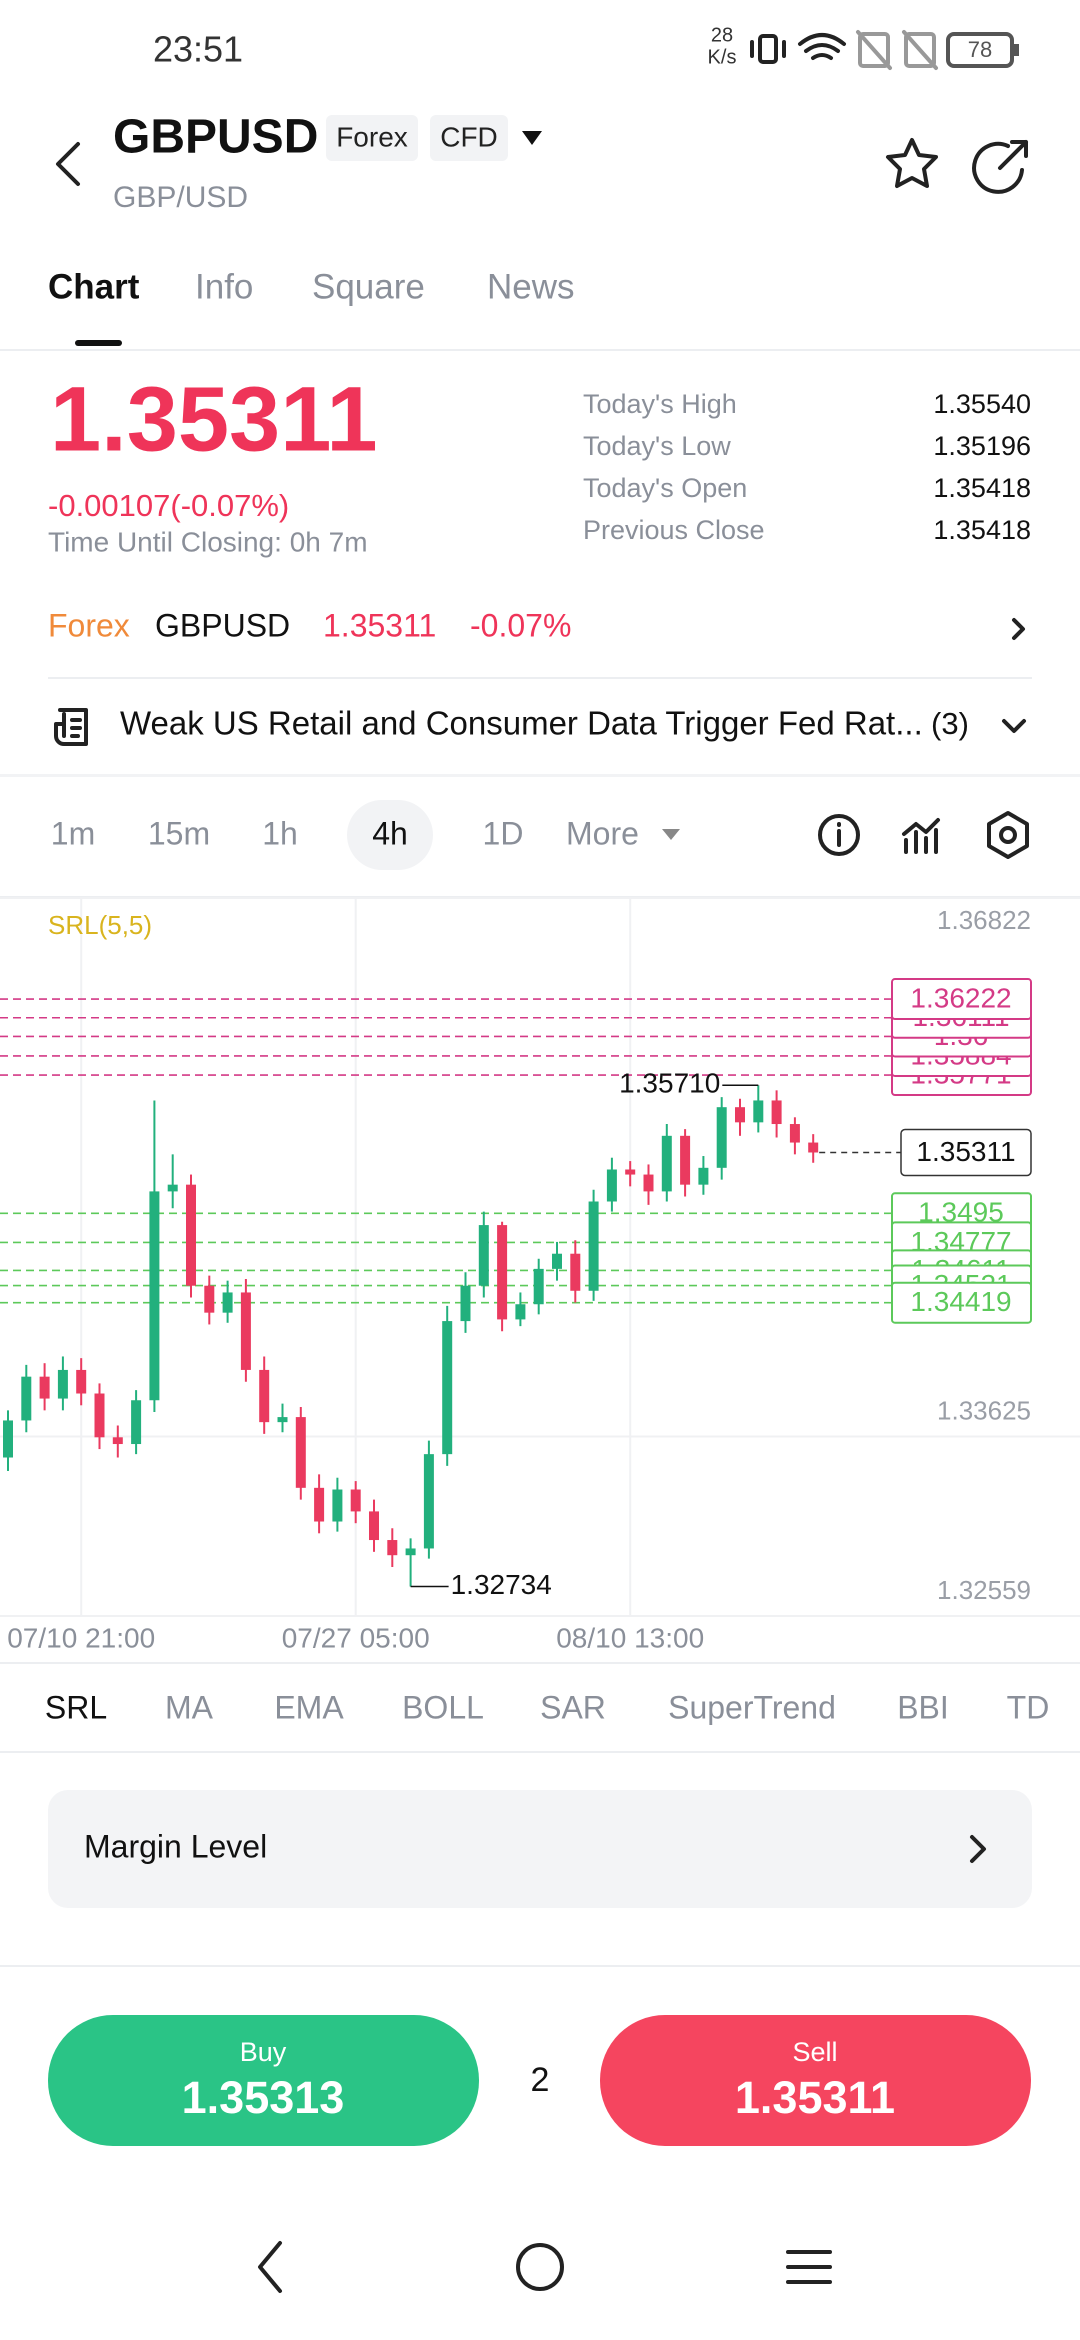  I want to click on closing-time: Time Until Closing: 0h 7m, so click(208, 541).